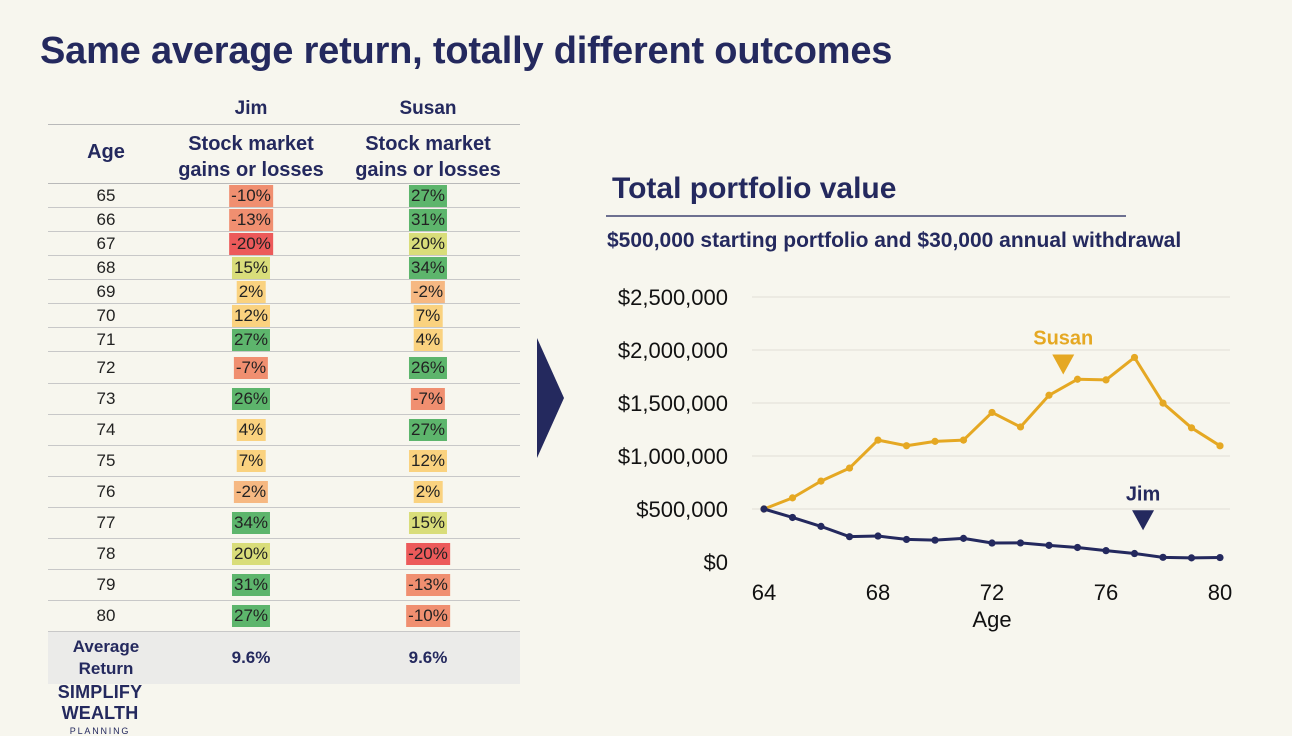 Image resolution: width=1292 pixels, height=736 pixels. I want to click on jim-series-label: Jim, so click(1143, 494).